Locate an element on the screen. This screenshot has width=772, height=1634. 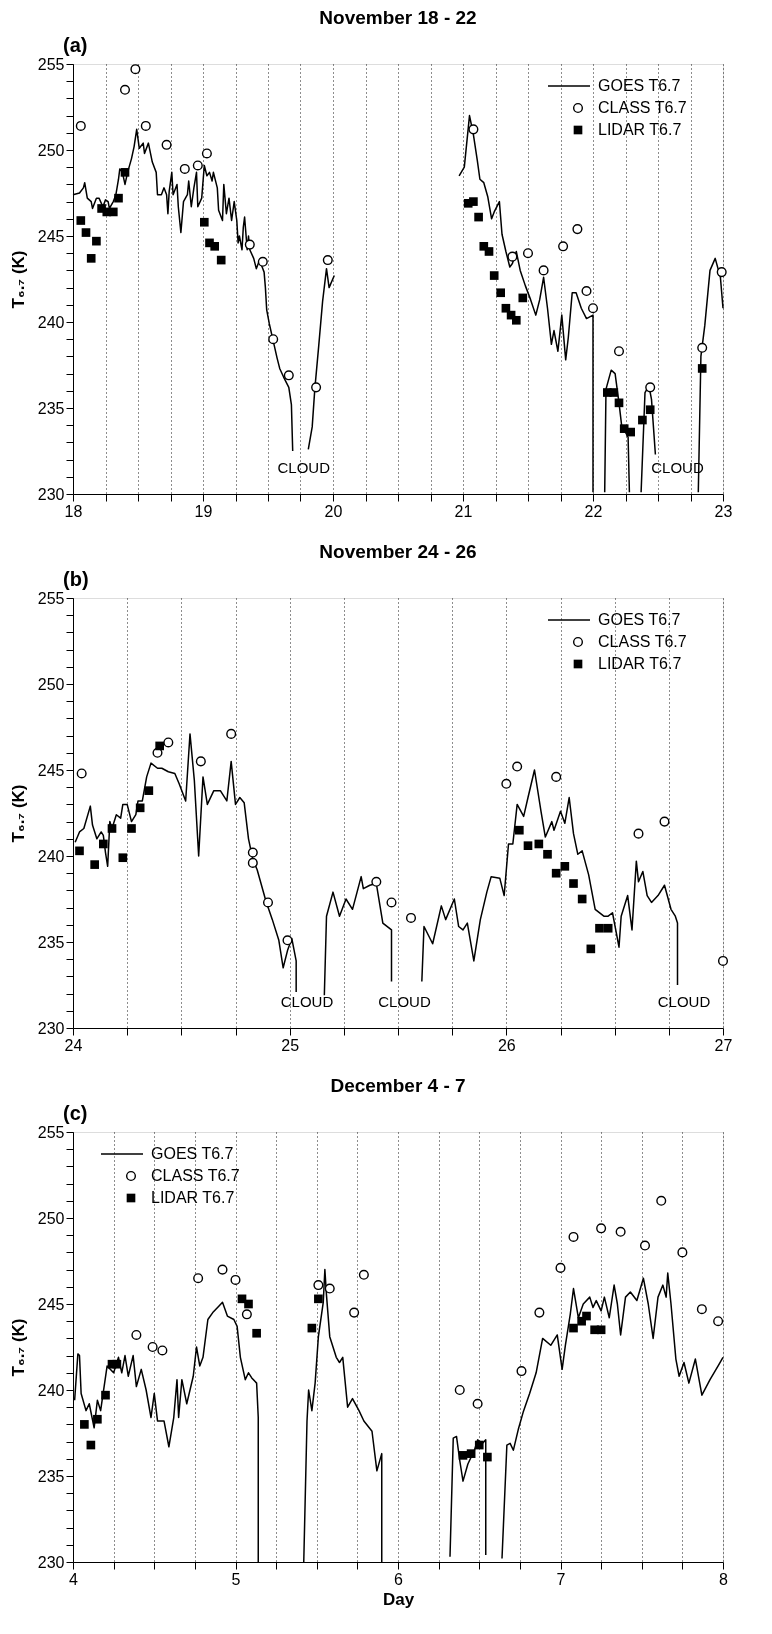
chart-title: November 18 - 22 is located at coordinates (398, 17).